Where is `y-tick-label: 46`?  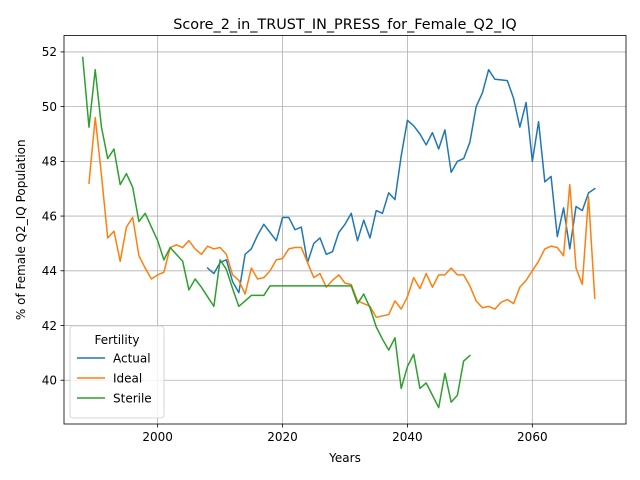
y-tick-label: 46 is located at coordinates (49, 216).